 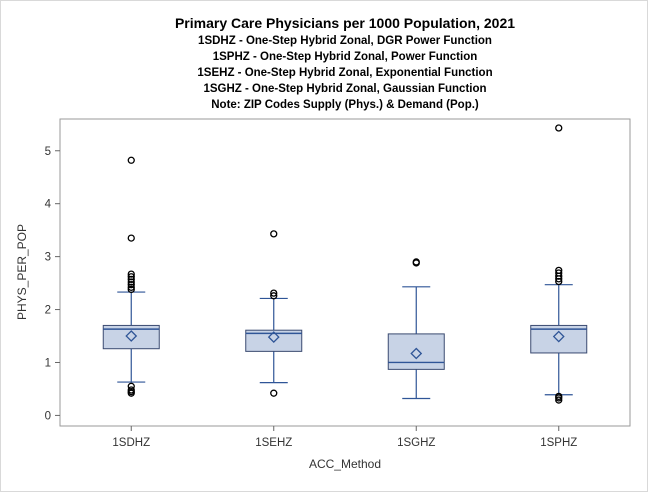 What do you see at coordinates (416, 443) in the screenshot?
I see `x-tick-label: 1SGHZ` at bounding box center [416, 443].